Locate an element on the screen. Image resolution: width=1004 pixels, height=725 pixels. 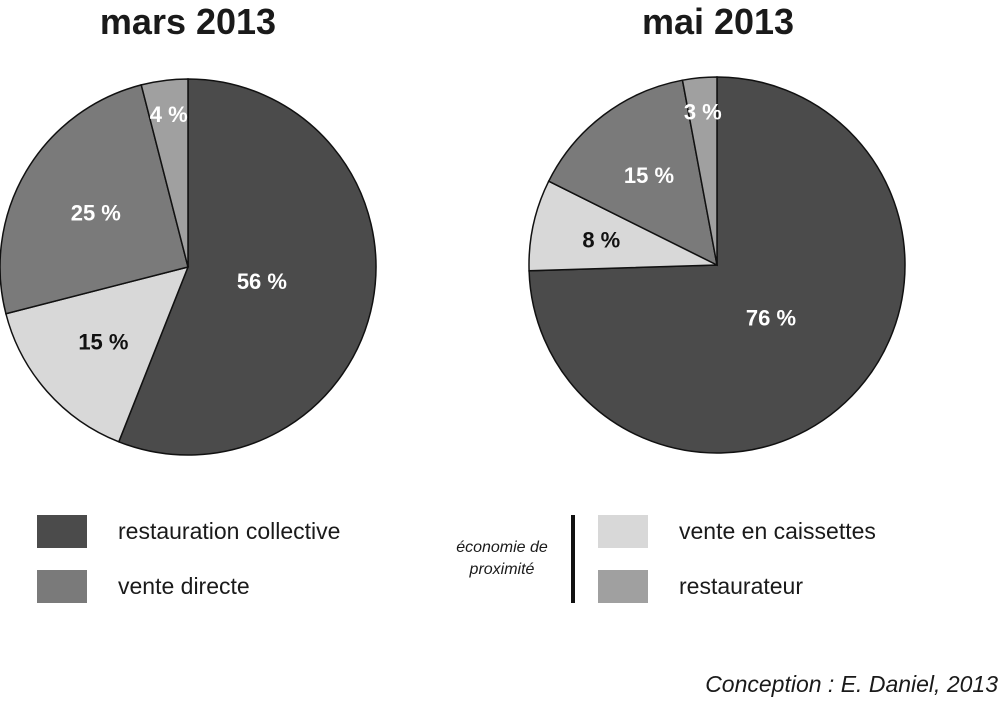
chart-title-mai-2013: mai 2013 is located at coordinates (718, 21).